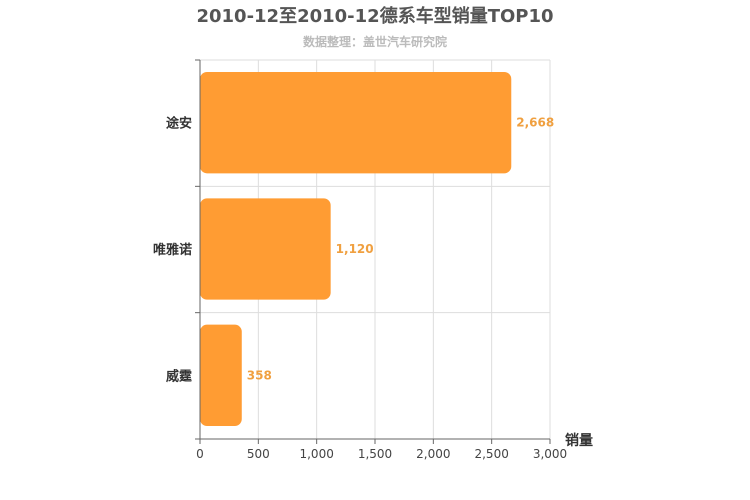  Describe the element at coordinates (579, 440) in the screenshot. I see `x-axis-title: 销量` at that location.